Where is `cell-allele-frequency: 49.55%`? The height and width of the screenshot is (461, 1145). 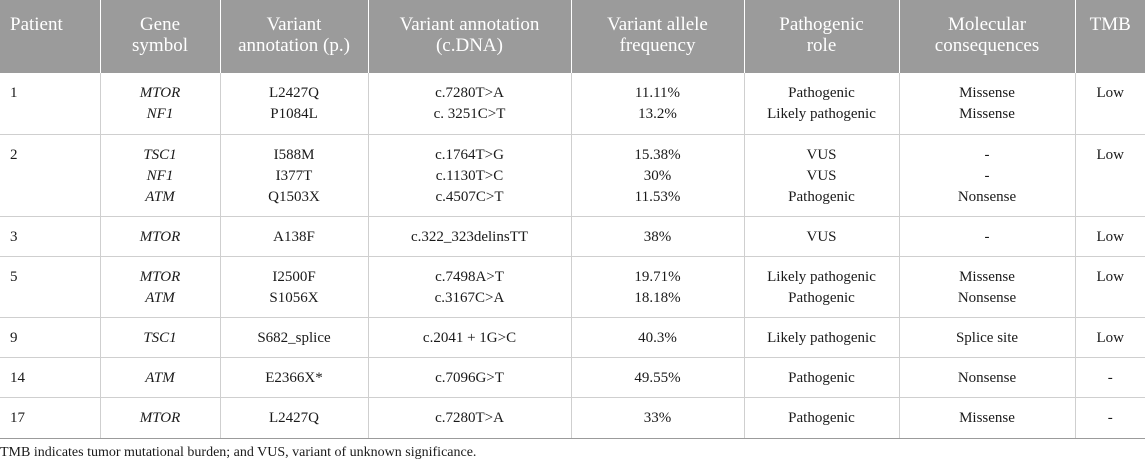
cell-allele-frequency: 49.55% is located at coordinates (657, 377).